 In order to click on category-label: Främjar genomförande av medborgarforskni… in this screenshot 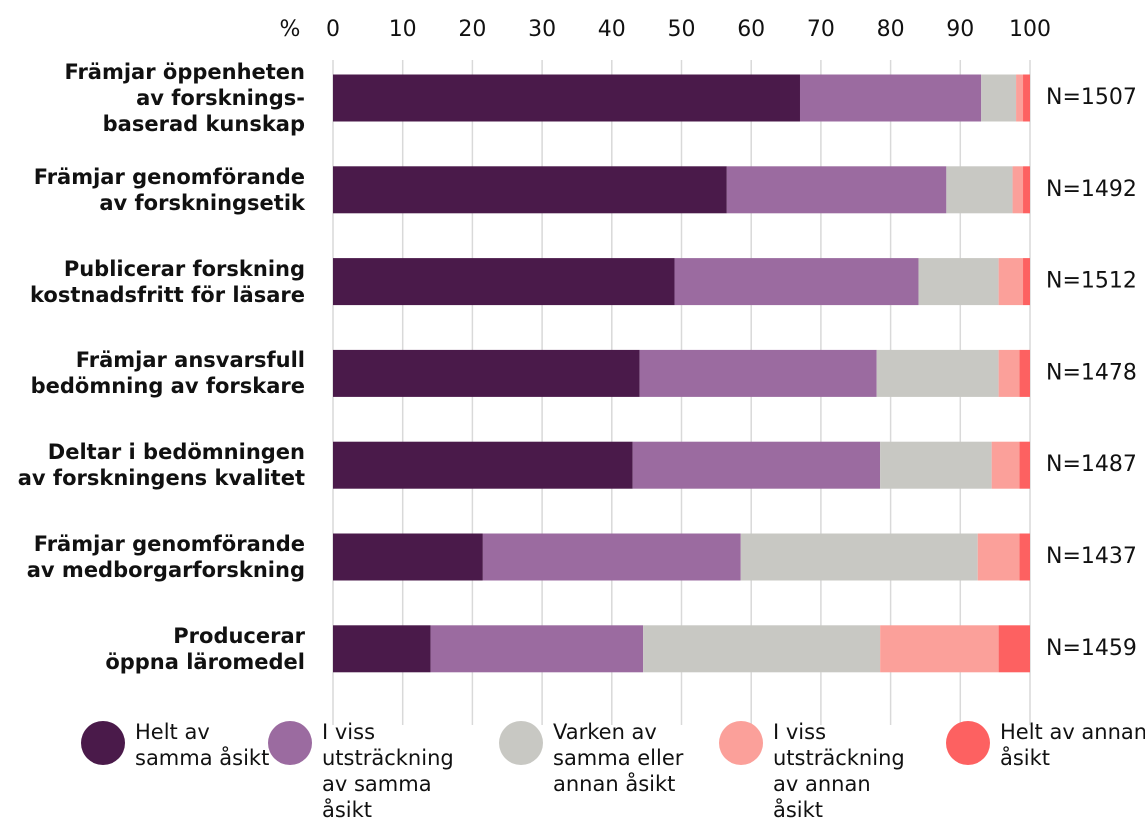, I will do `click(165, 557)`.